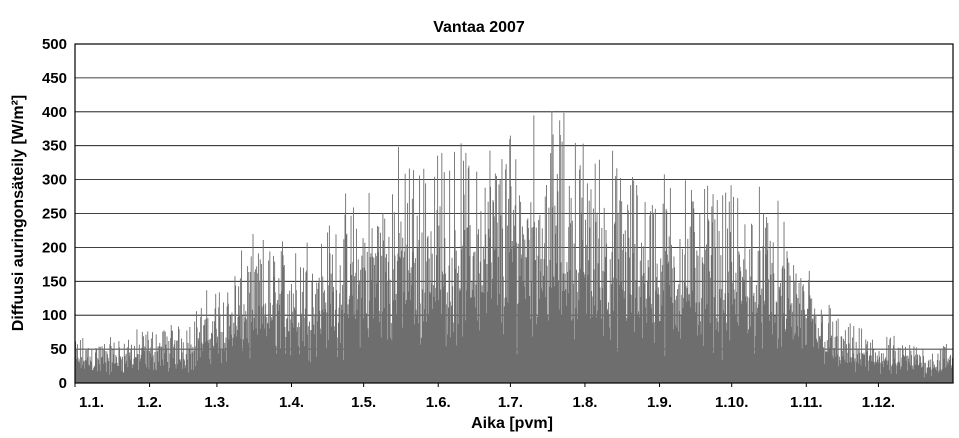  Describe the element at coordinates (54, 146) in the screenshot. I see `y-tick-label: 350` at that location.